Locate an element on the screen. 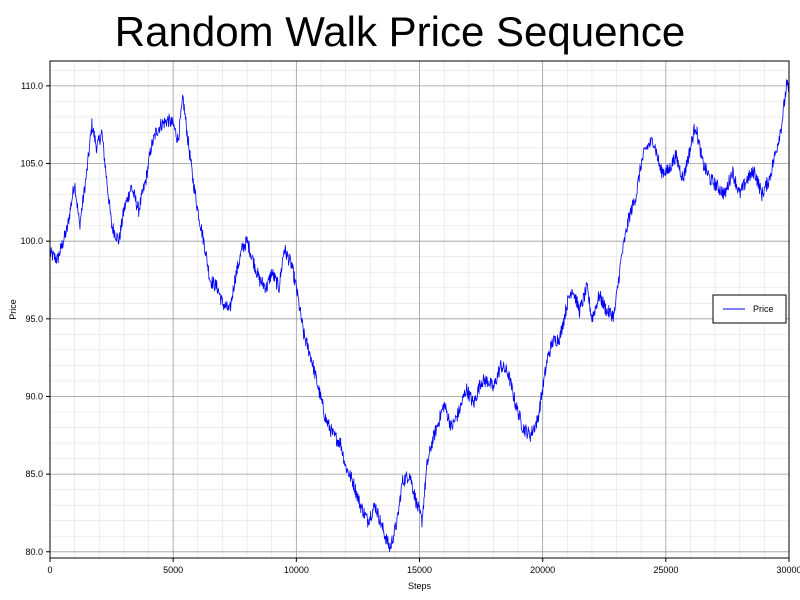  x-axis-ticks: 0 5000 10000 15000 20000 25000 30000 is located at coordinates (423, 566).